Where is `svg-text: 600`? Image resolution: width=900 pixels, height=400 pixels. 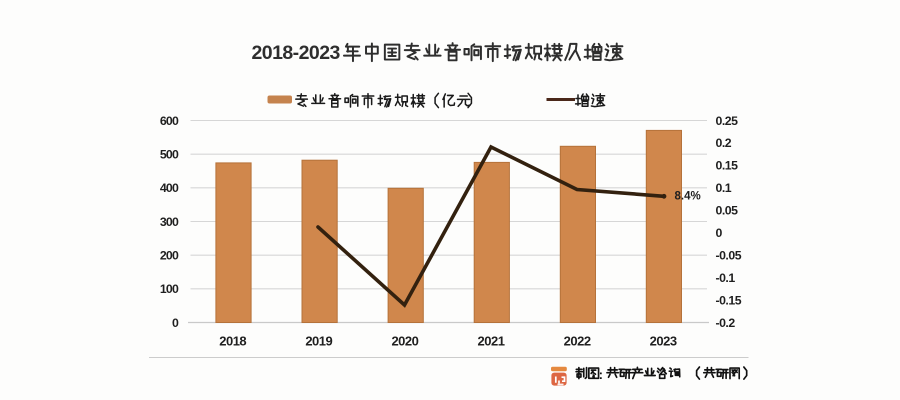
svg-text: 600 is located at coordinates (169, 121).